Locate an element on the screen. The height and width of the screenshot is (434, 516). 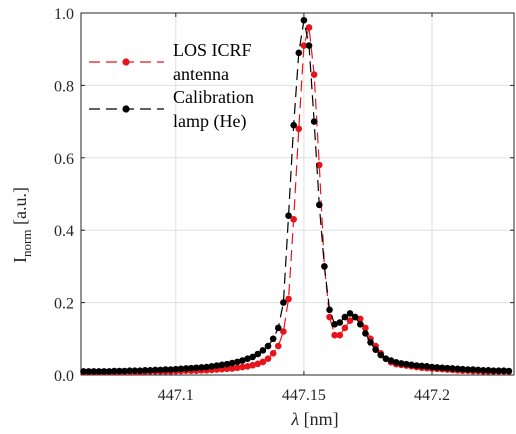
legend-swatch-marker-calibration-lamp is located at coordinates (126, 109).